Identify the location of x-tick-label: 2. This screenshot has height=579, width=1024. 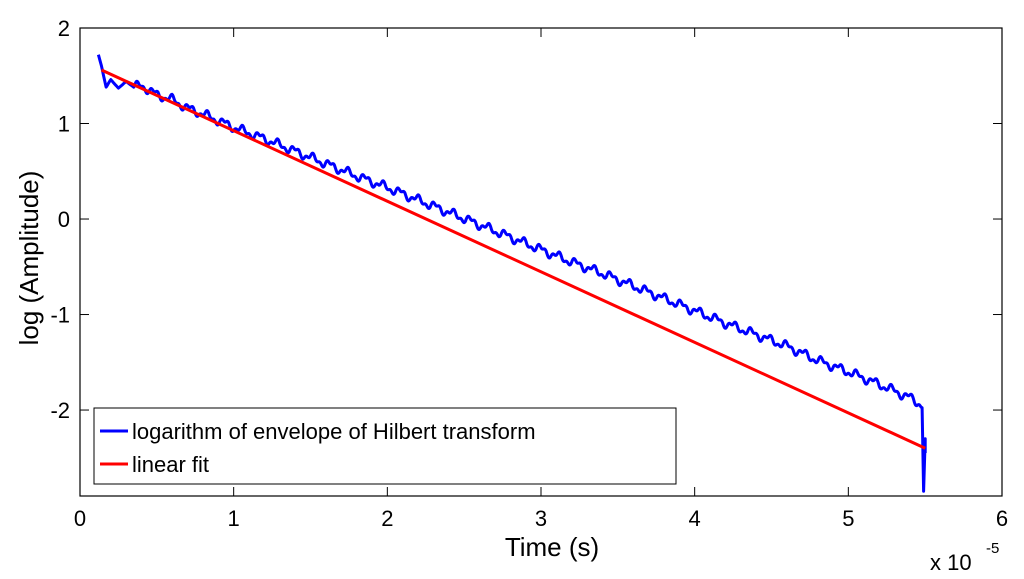
(387, 518).